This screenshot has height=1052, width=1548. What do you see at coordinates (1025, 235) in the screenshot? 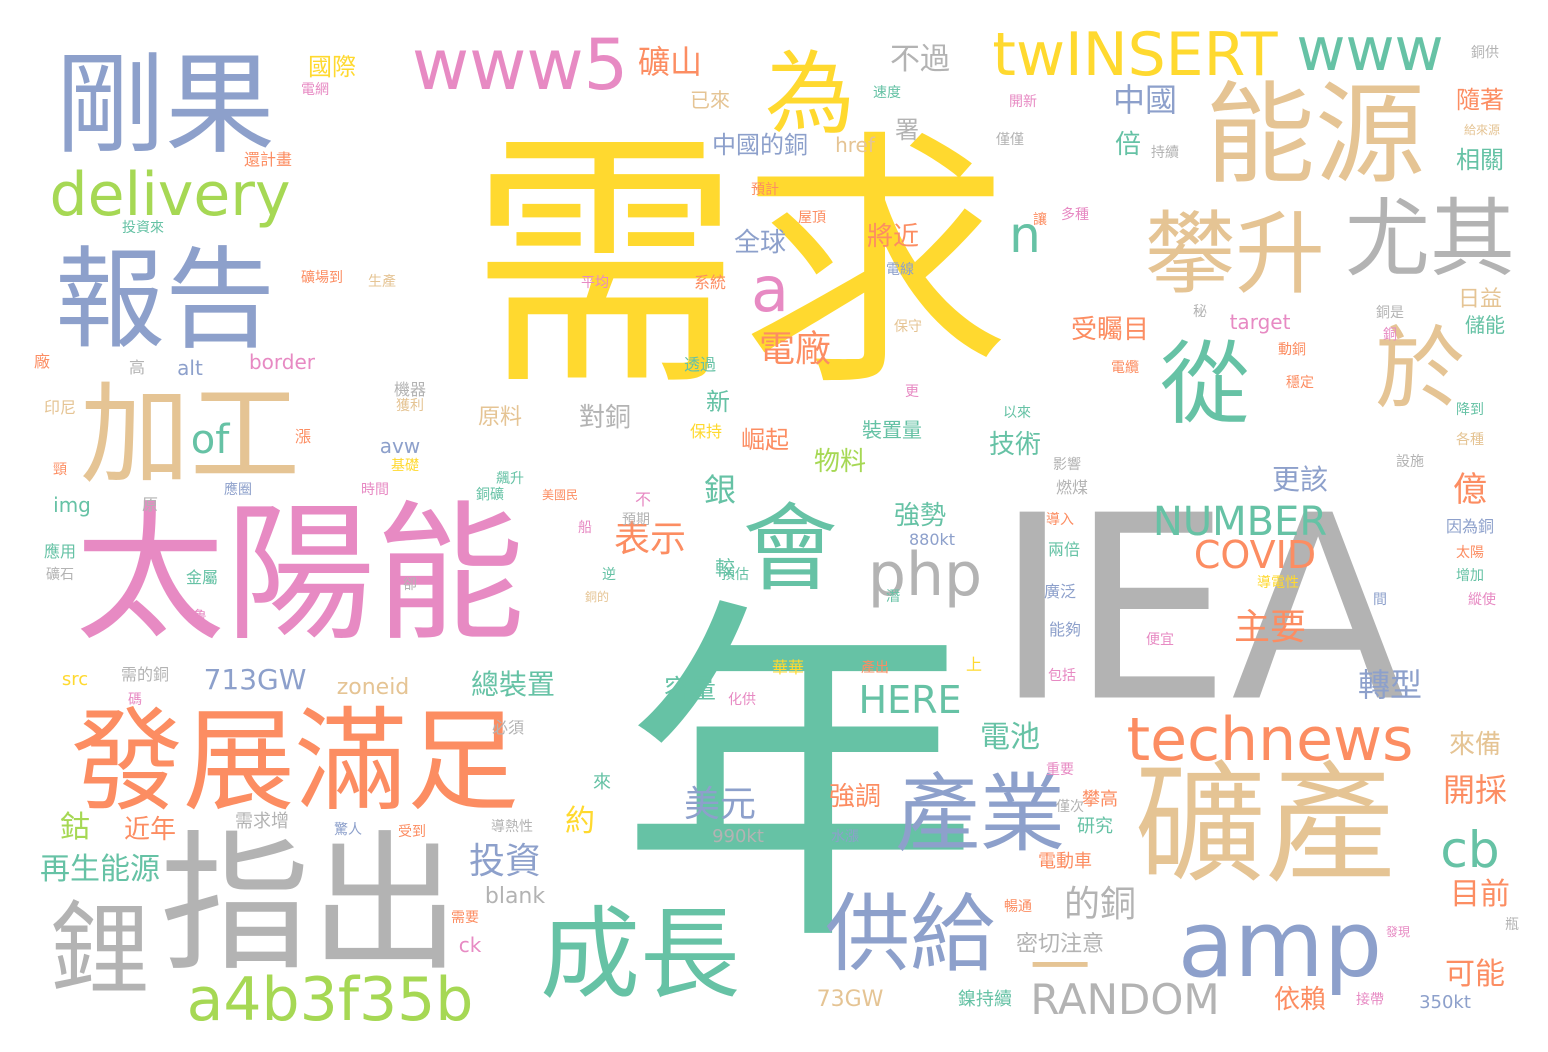
I see `cloud-word: n` at bounding box center [1025, 235].